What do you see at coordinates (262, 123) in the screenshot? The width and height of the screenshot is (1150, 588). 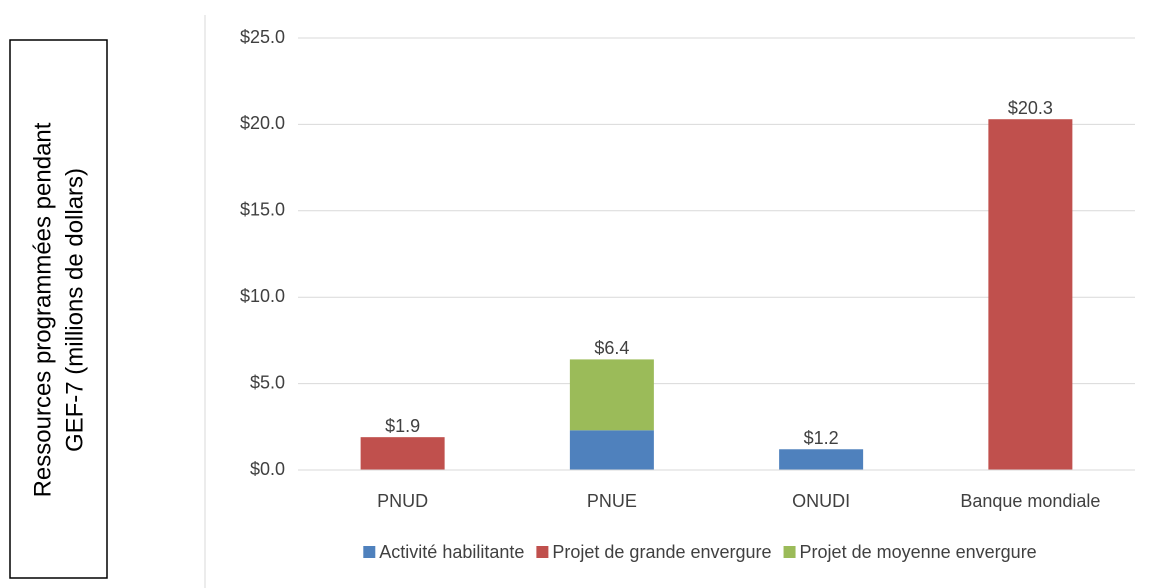 I see `y-tick-label: $20.0` at bounding box center [262, 123].